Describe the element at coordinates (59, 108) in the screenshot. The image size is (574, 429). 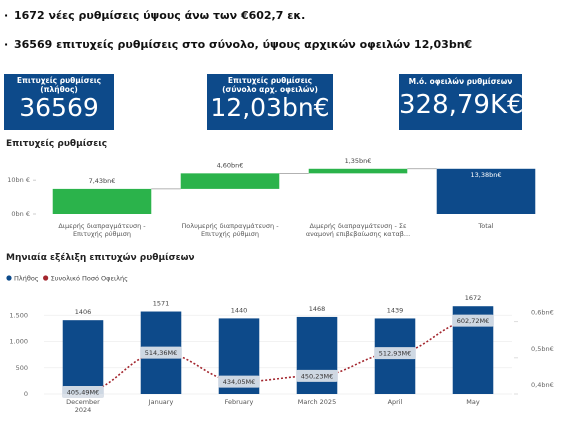
I see `kpi-value: 36569` at that location.